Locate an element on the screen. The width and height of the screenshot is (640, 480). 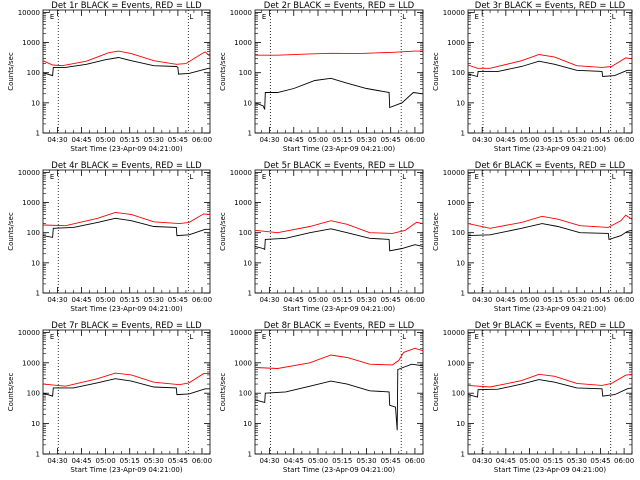
chart-title: Det 4r BLACK = Events, RED = LLD is located at coordinates (126, 166).